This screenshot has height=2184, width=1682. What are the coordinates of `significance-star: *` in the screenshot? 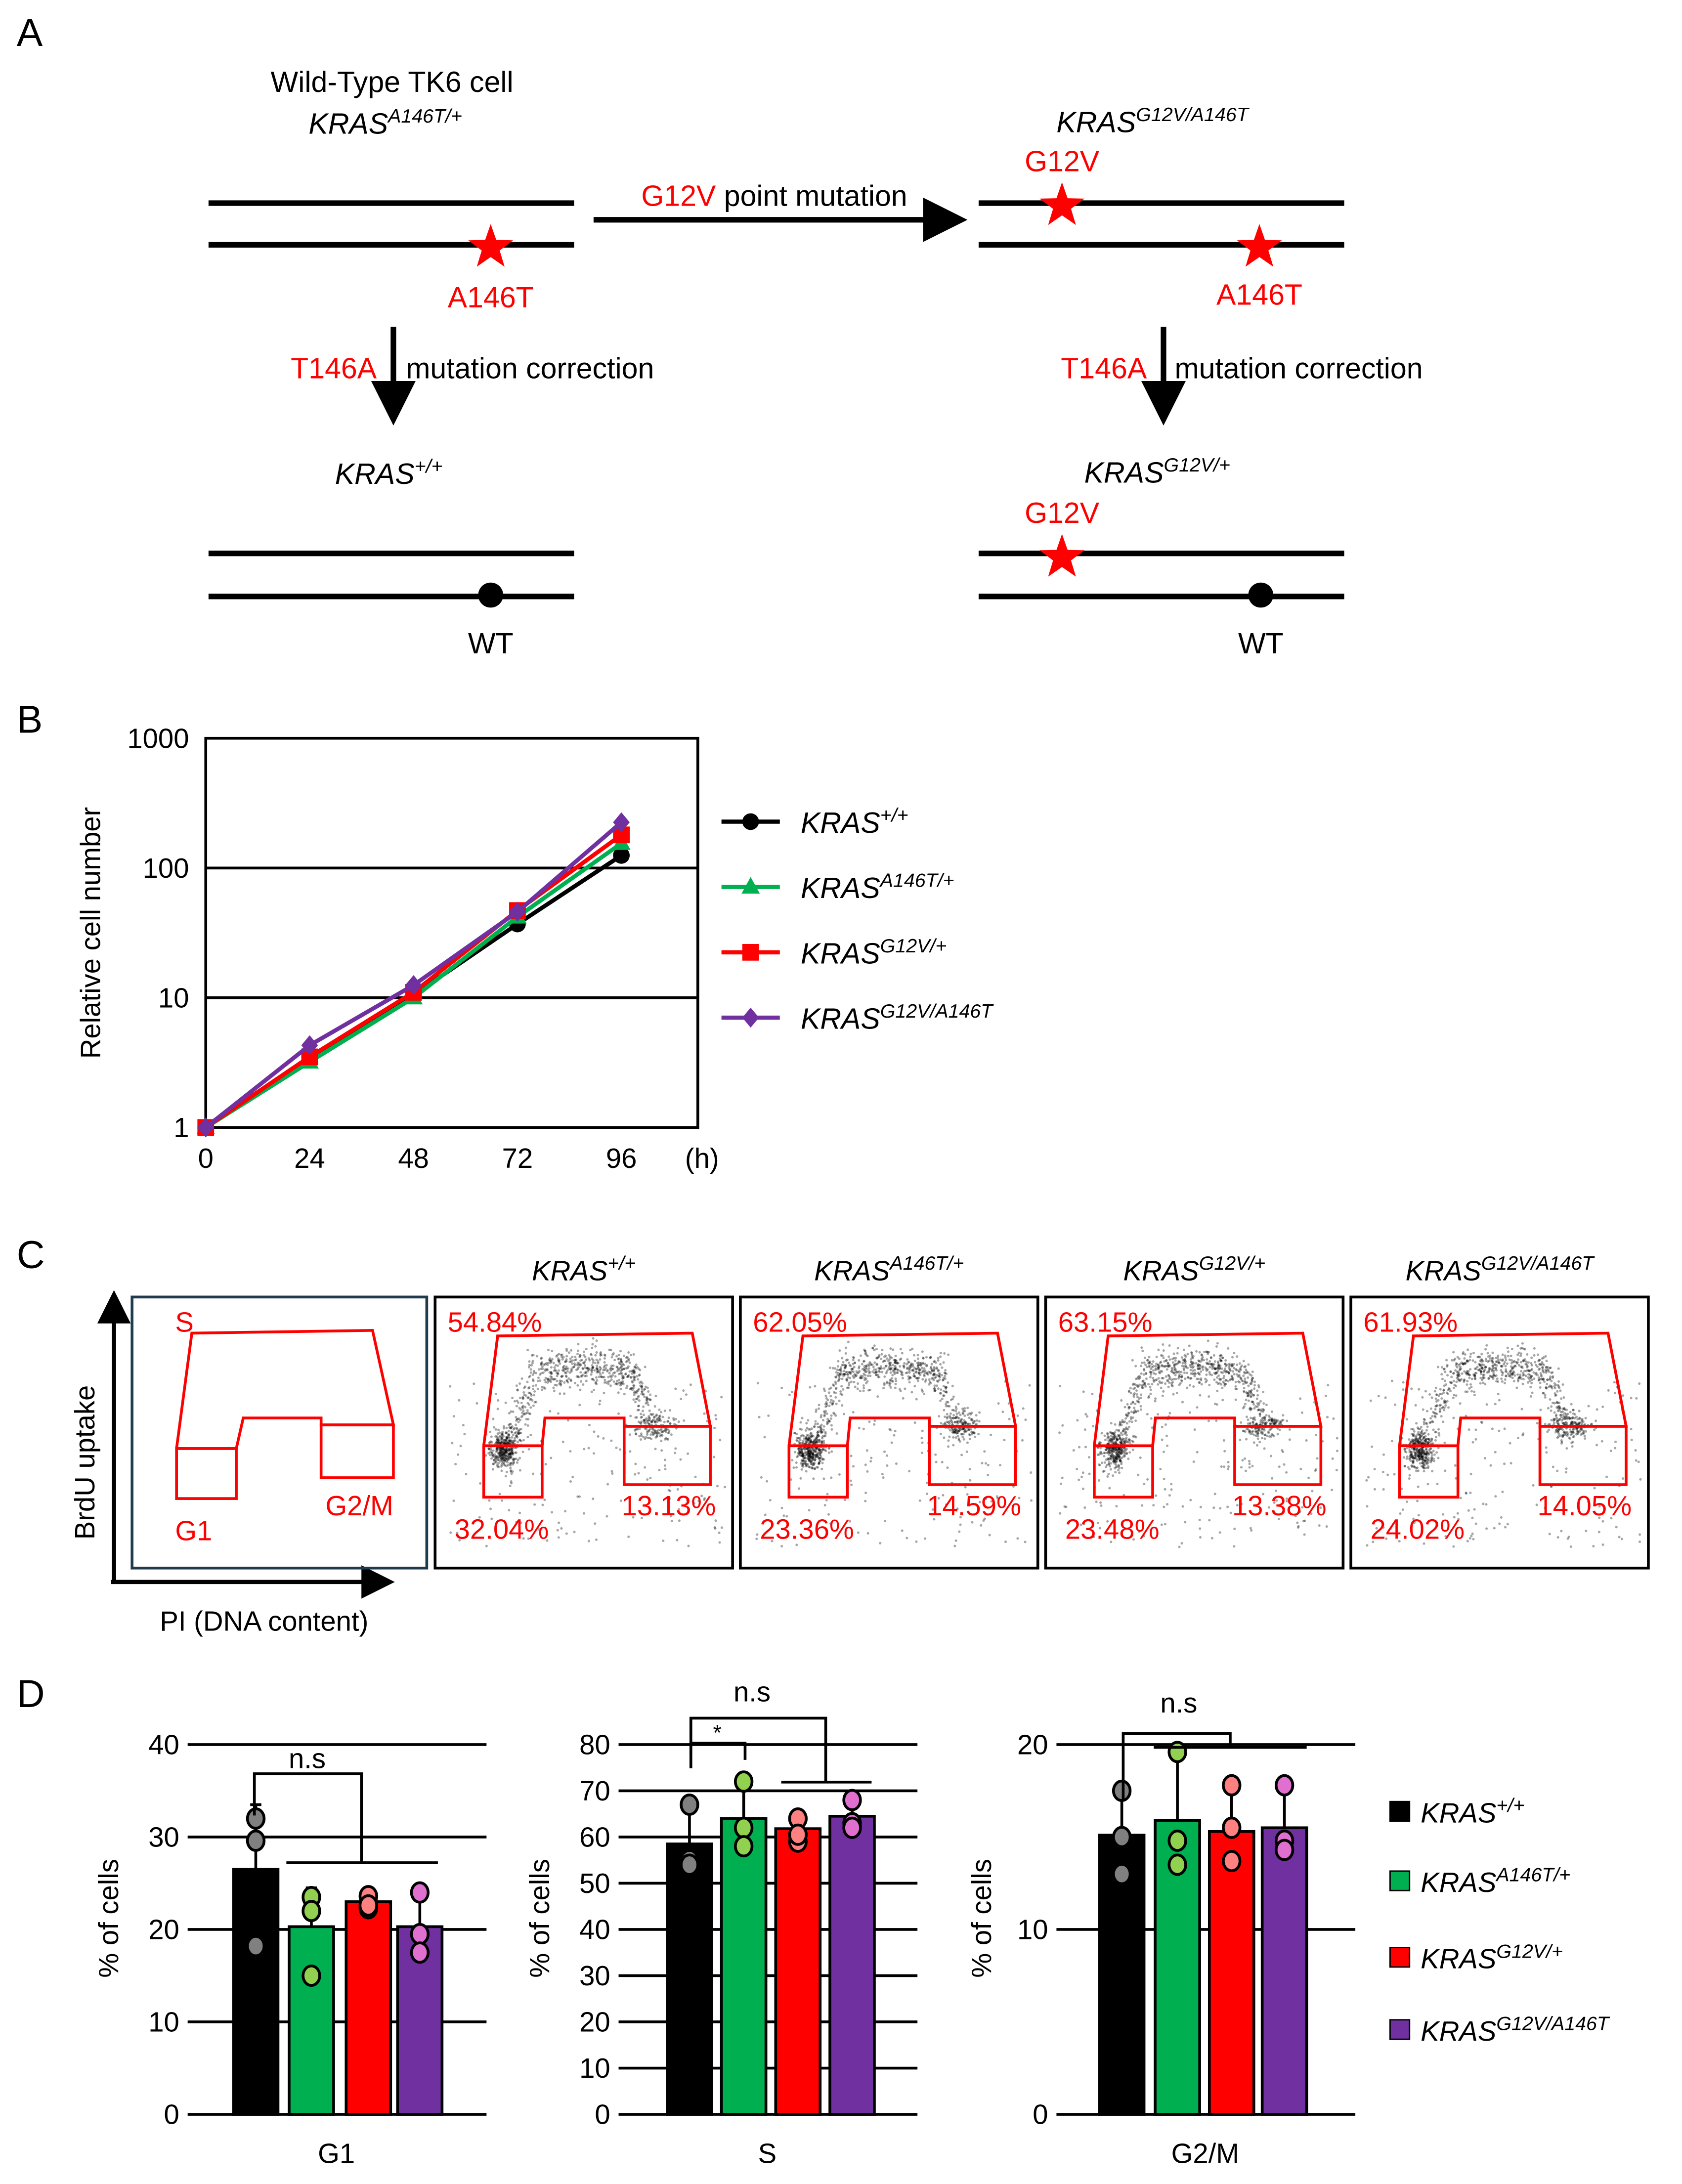 It's located at (717, 1732).